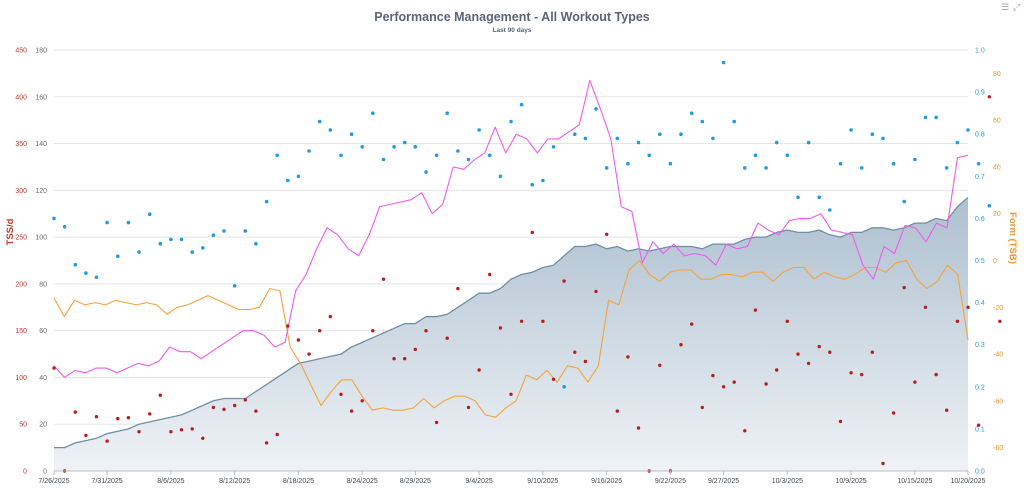 The height and width of the screenshot is (498, 1024). Describe the element at coordinates (43, 378) in the screenshot. I see `ctl-tick-label: 40` at that location.